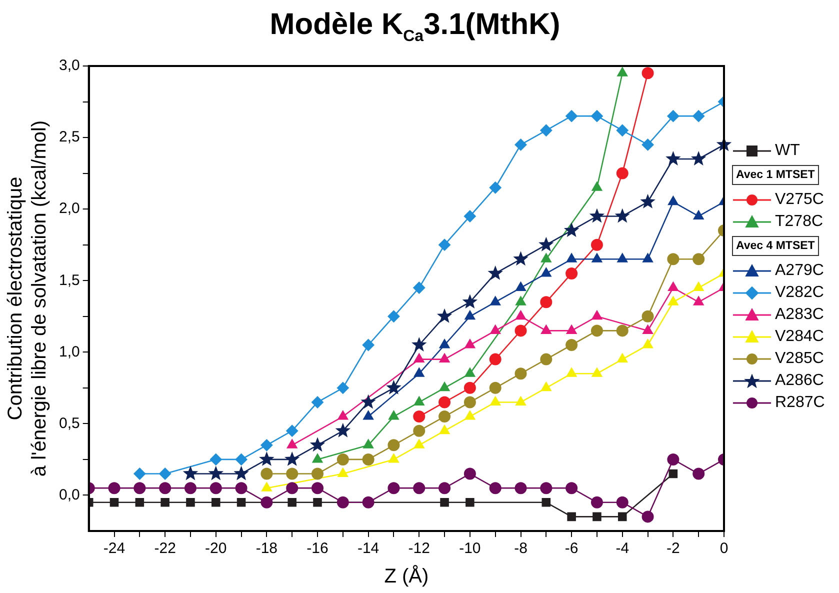 The width and height of the screenshot is (839, 593). What do you see at coordinates (69, 351) in the screenshot?
I see `y-tick-label: 1,0` at bounding box center [69, 351].